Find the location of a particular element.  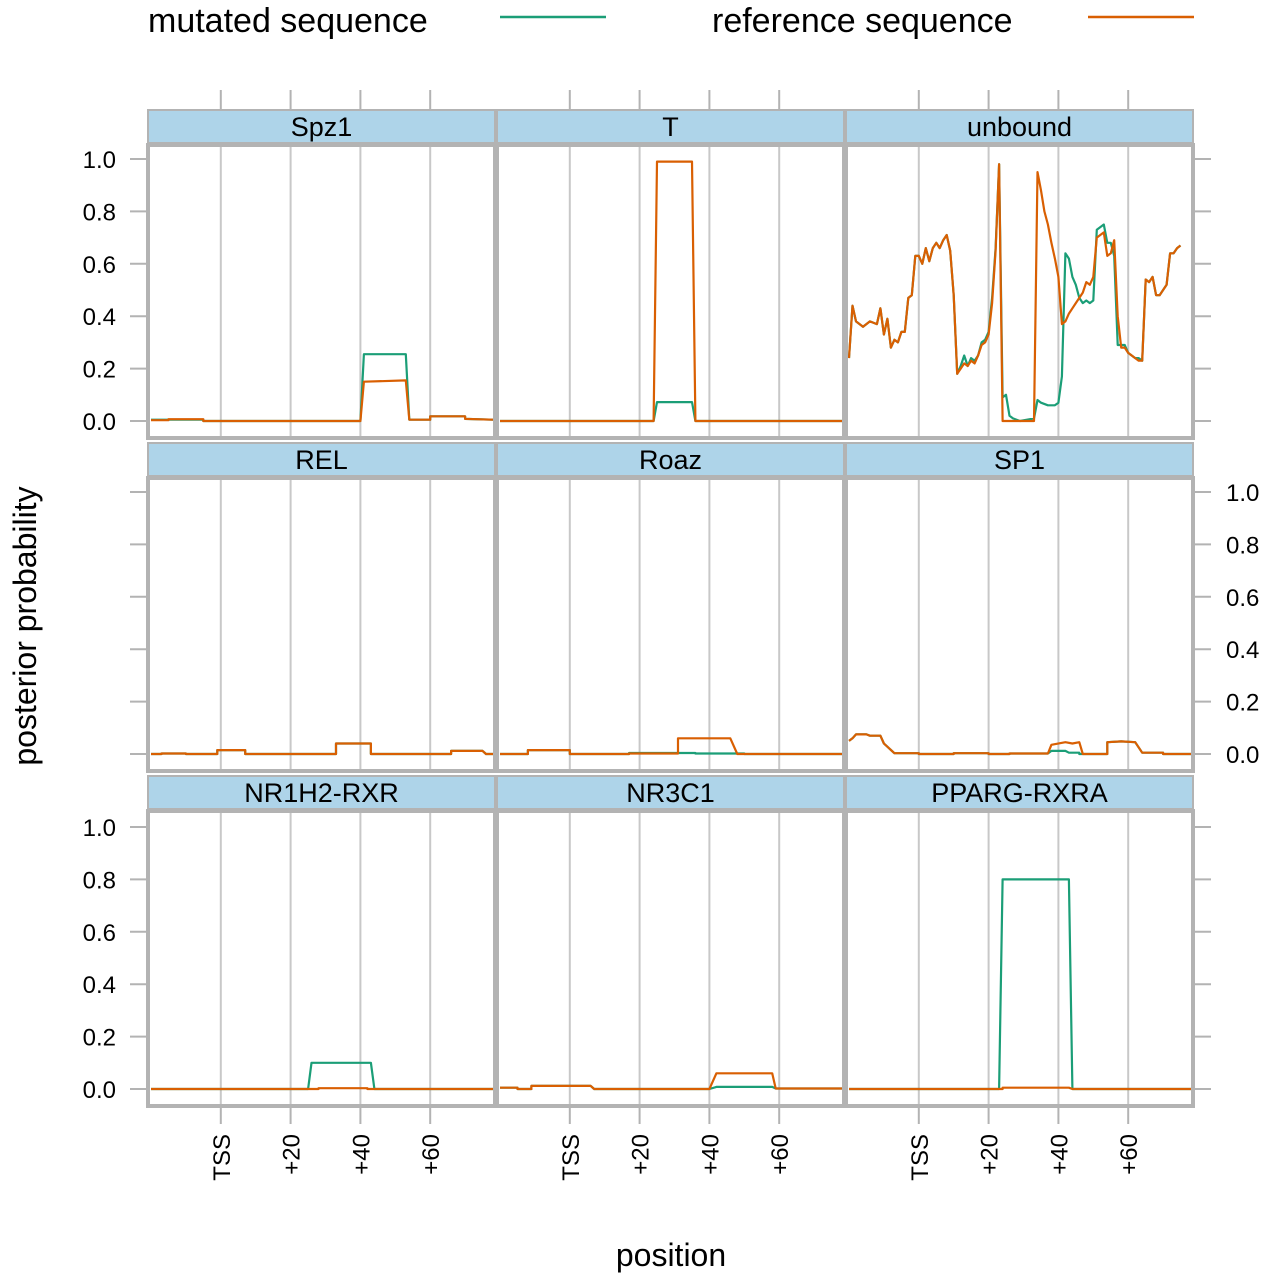

legend-label-reference: reference sequence is located at coordinates (862, 21).